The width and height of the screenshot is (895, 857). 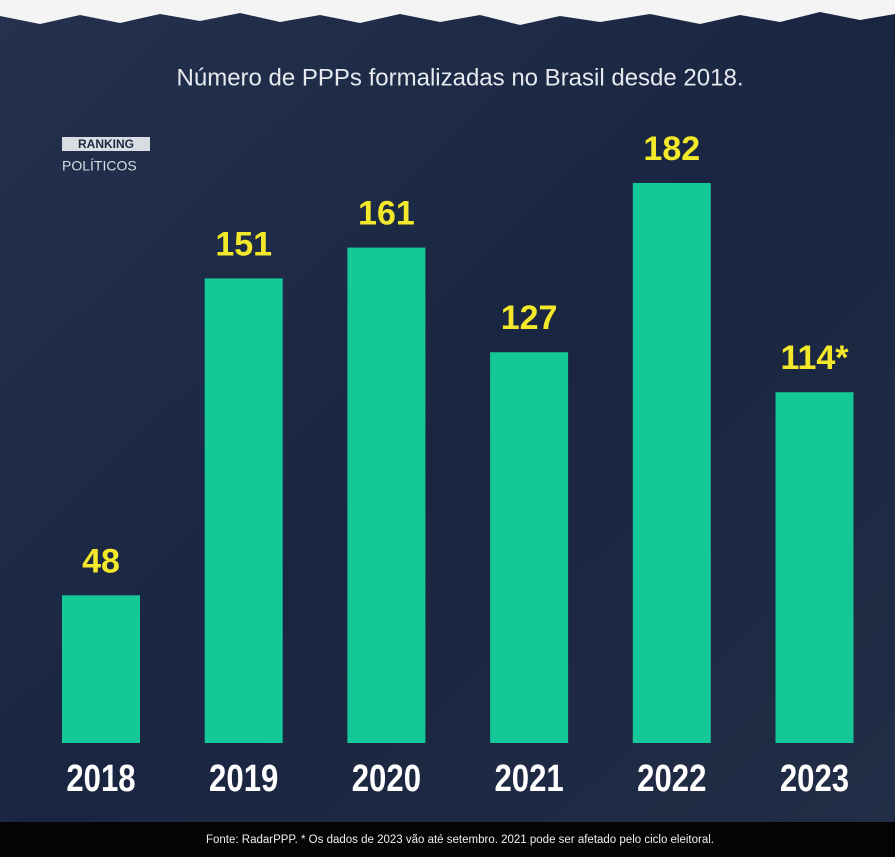 What do you see at coordinates (671, 779) in the screenshot?
I see `x-tick-label: 2022` at bounding box center [671, 779].